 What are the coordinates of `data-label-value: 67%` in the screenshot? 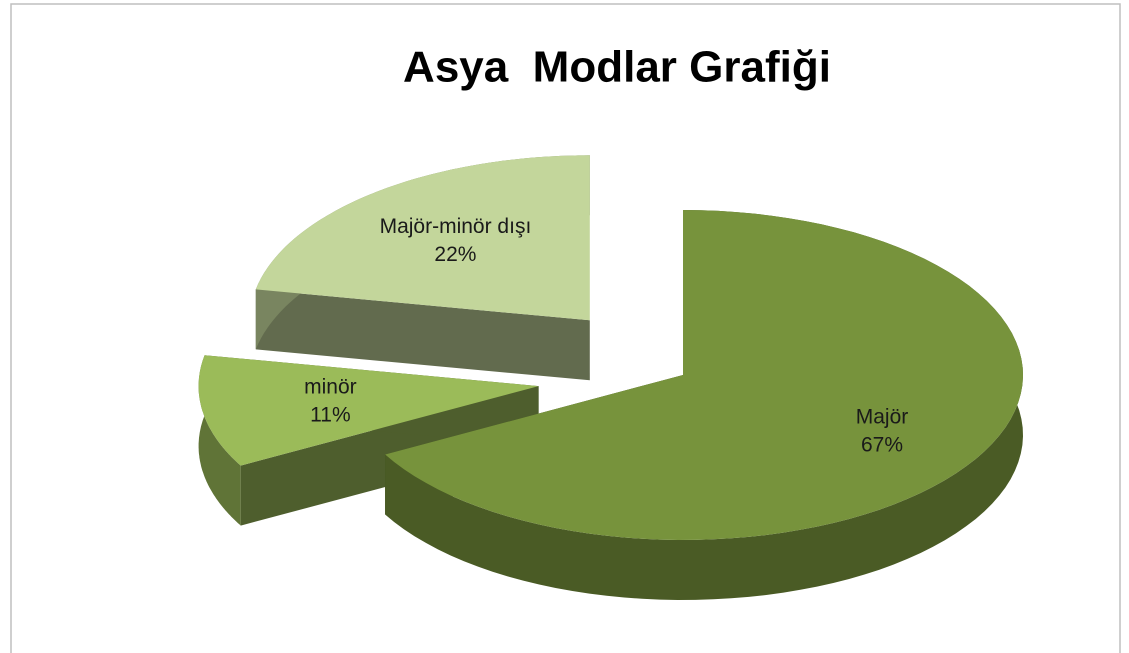 It's located at (882, 445).